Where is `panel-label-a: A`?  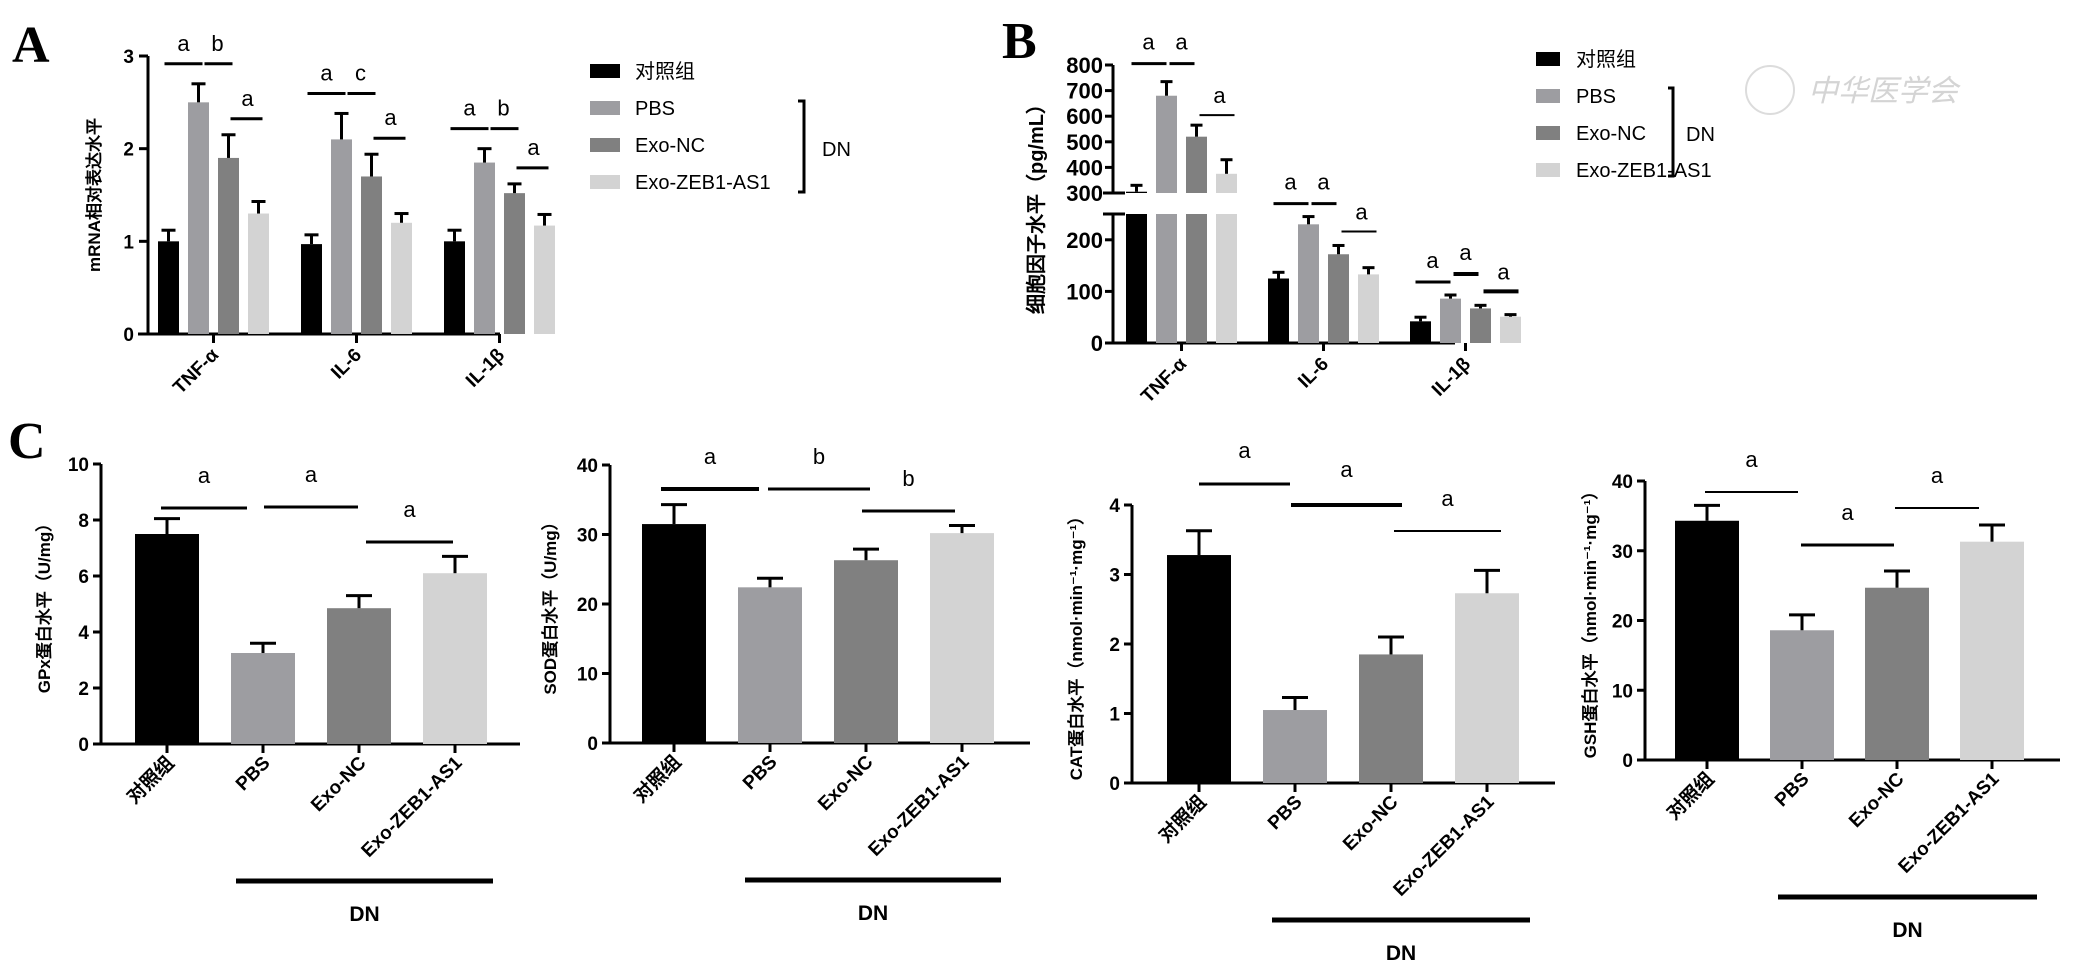
panel-label-a: A is located at coordinates (31, 45).